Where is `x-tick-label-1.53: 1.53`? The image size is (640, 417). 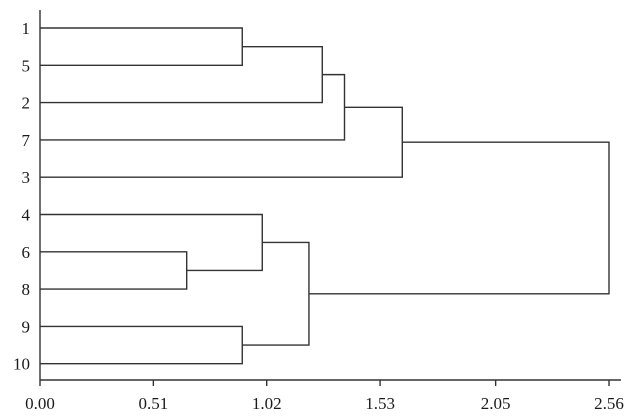 x-tick-label-1.53: 1.53 is located at coordinates (380, 403).